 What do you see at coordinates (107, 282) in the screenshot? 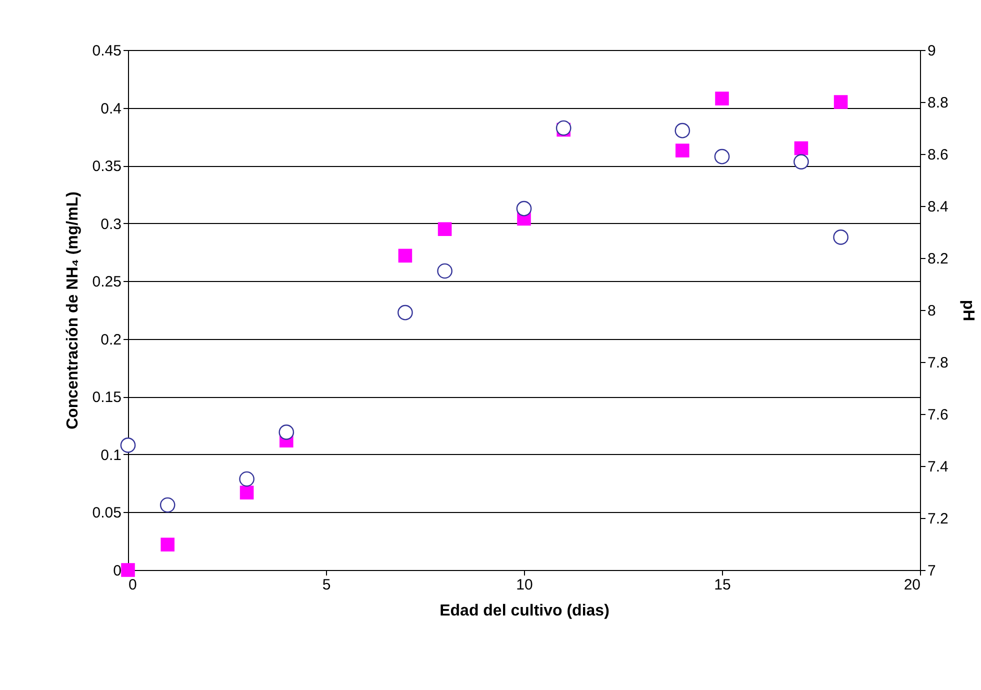
I see `y-tick-label: 0.25` at bounding box center [107, 282].